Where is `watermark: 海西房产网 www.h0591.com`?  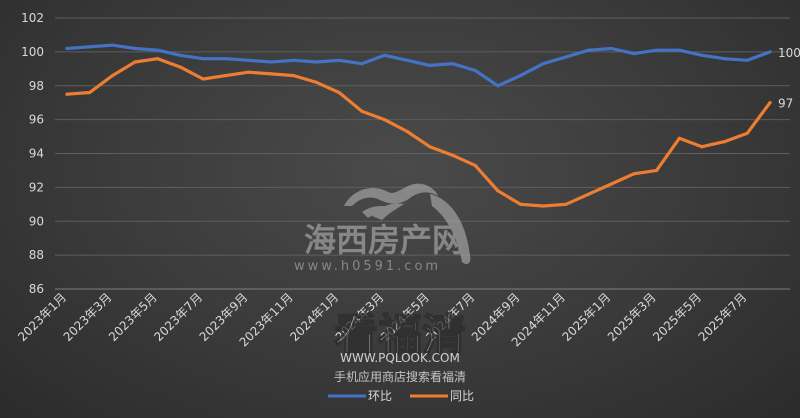 watermark: 海西房产网 www.h0591.com is located at coordinates (382, 228).